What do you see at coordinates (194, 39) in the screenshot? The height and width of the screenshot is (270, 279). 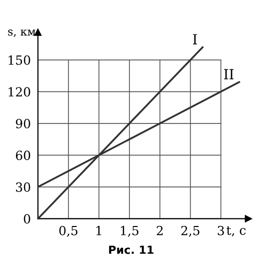 I see `series-label: I` at bounding box center [194, 39].